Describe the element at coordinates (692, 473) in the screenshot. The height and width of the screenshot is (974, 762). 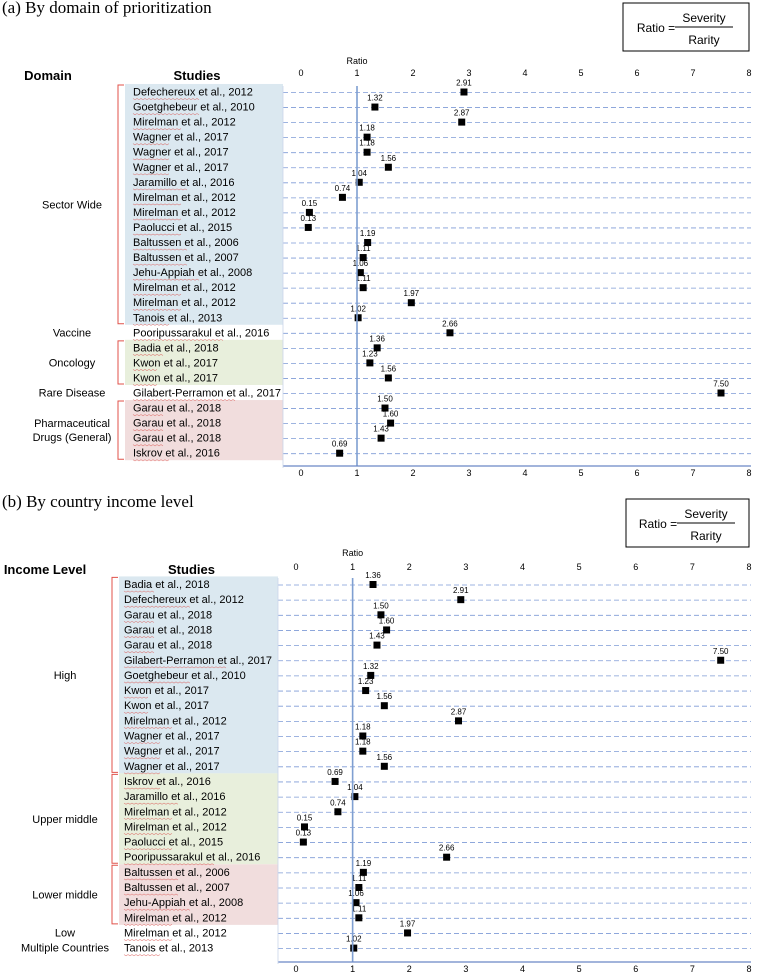
I see `bottom-tick-label: 7` at that location.